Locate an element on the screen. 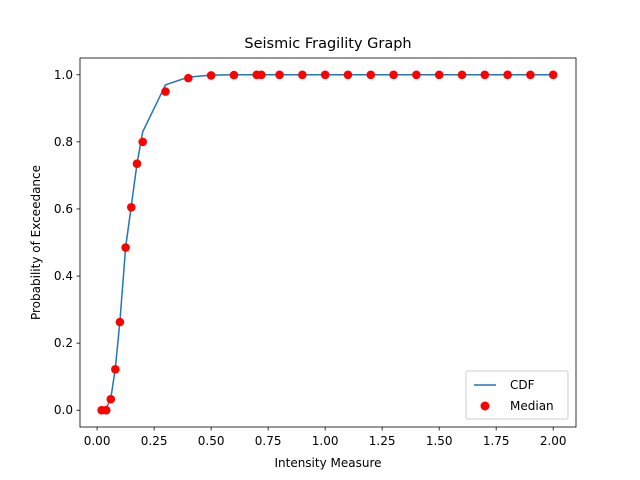 Image resolution: width=640 pixels, height=480 pixels. x-tick-label: 1.00 is located at coordinates (325, 441).